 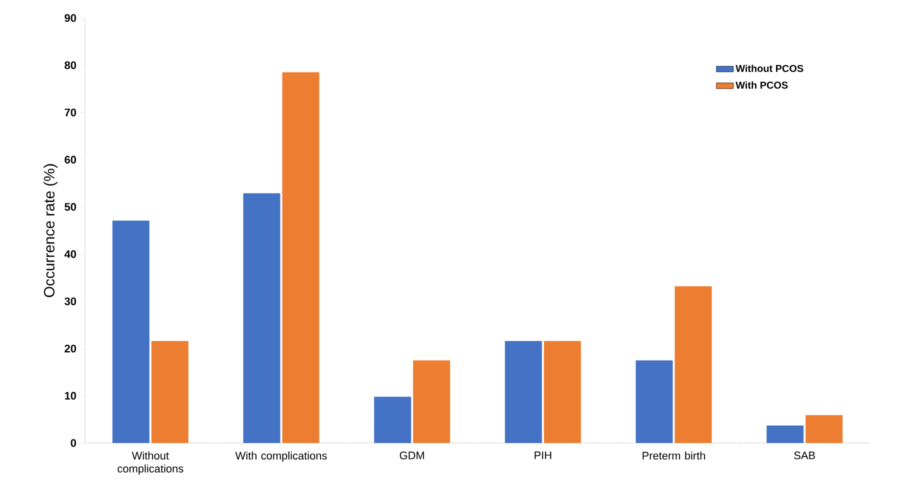 What do you see at coordinates (70, 207) in the screenshot?
I see `y-tick-label: 50` at bounding box center [70, 207].